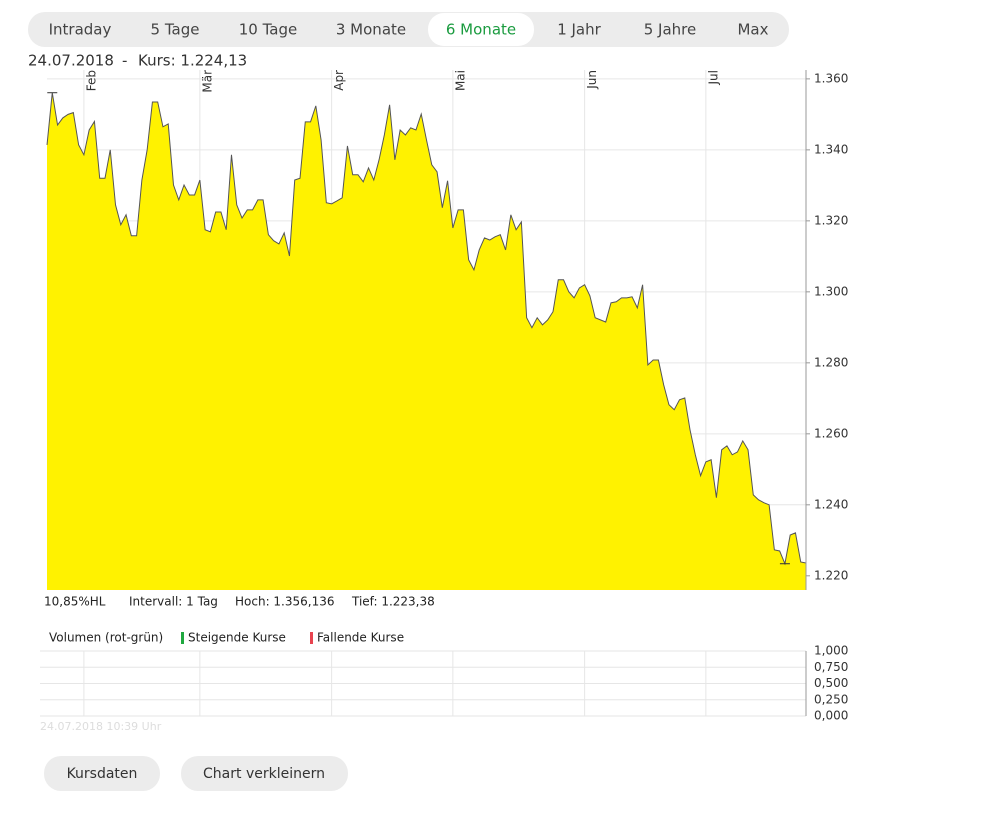 Image resolution: width=999 pixels, height=819 pixels. What do you see at coordinates (268, 30) in the screenshot?
I see `tab: 10 Tage` at bounding box center [268, 30].